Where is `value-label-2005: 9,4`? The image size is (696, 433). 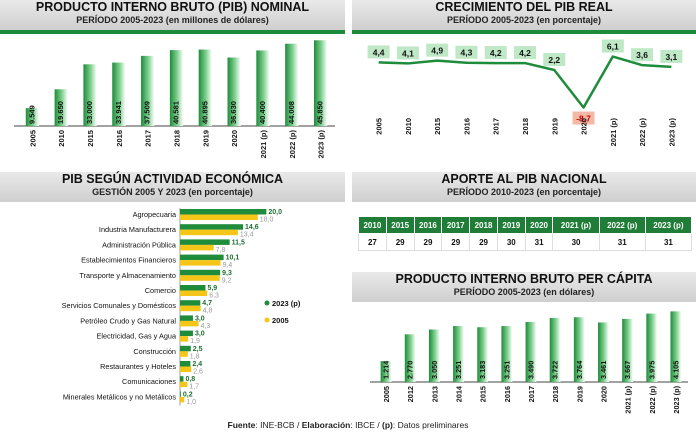 value-label-2005: 9,4 is located at coordinates (228, 265).